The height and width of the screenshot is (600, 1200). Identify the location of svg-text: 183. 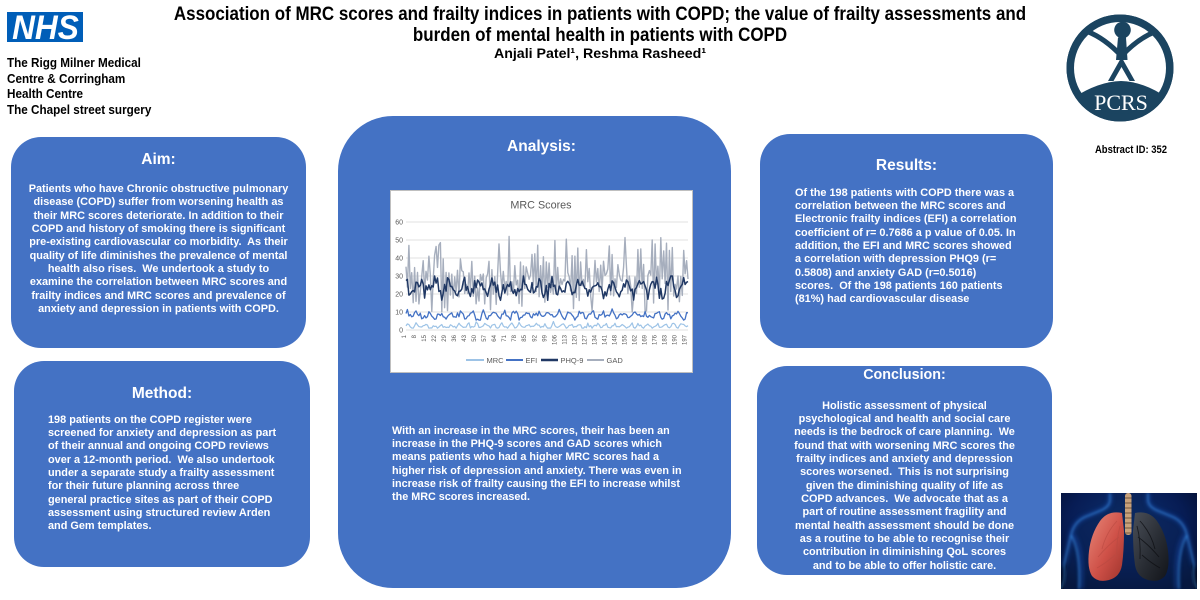
(666, 339).